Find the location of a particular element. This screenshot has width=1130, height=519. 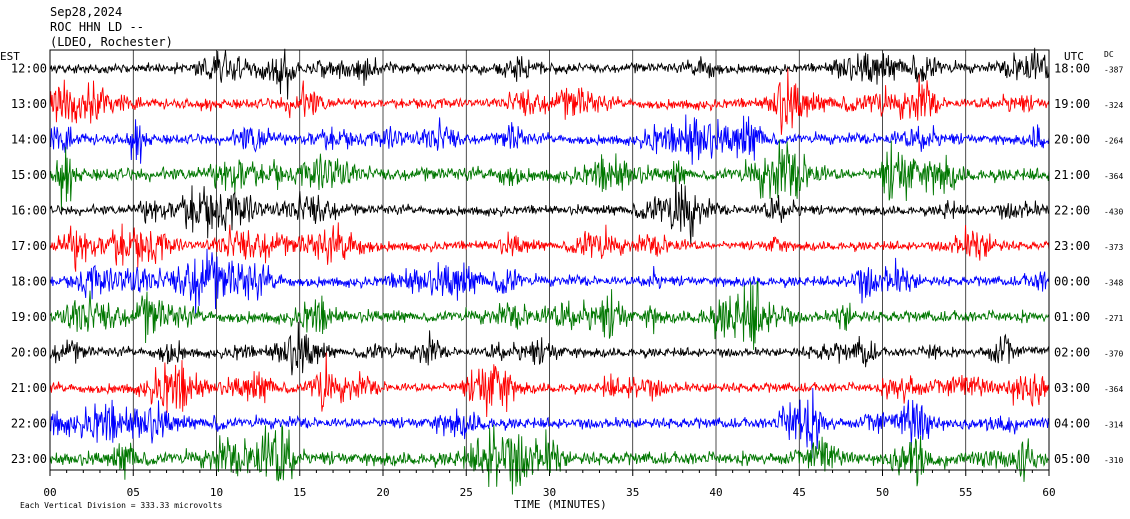

dc-value: -370 is located at coordinates (1113, 354).